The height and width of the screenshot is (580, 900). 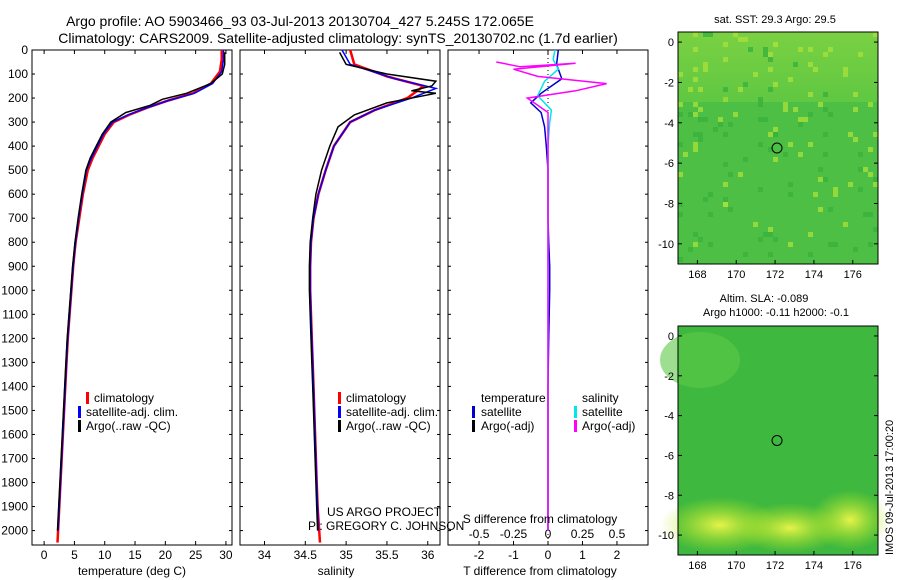 What do you see at coordinates (501, 412) in the screenshot?
I see `legend-label-t-satellite: satellite` at bounding box center [501, 412].